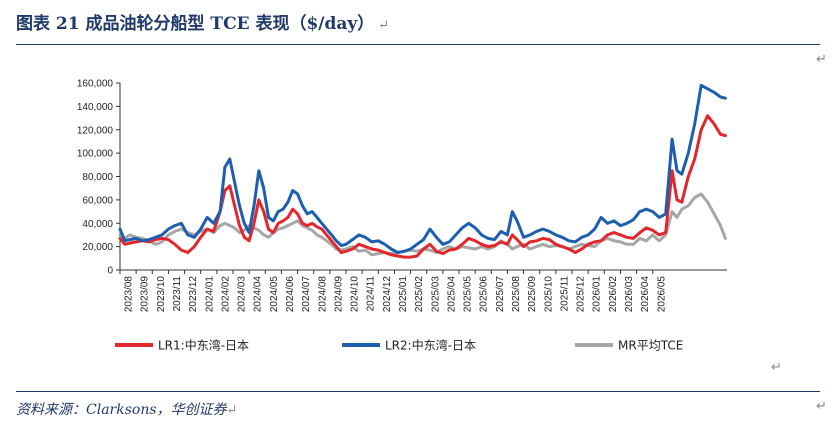 The image size is (835, 430). Describe the element at coordinates (613, 294) in the screenshot. I see `x-tick-label: 2026/02` at that location.